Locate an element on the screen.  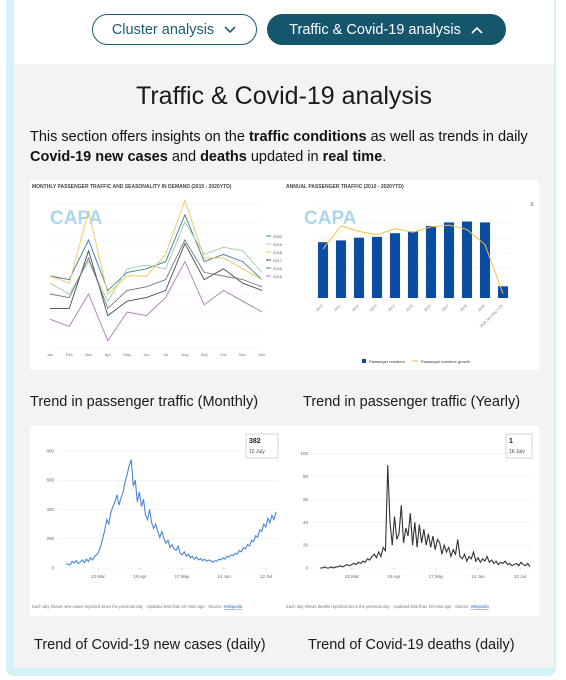
legend-label: 2016 is located at coordinates (278, 268).